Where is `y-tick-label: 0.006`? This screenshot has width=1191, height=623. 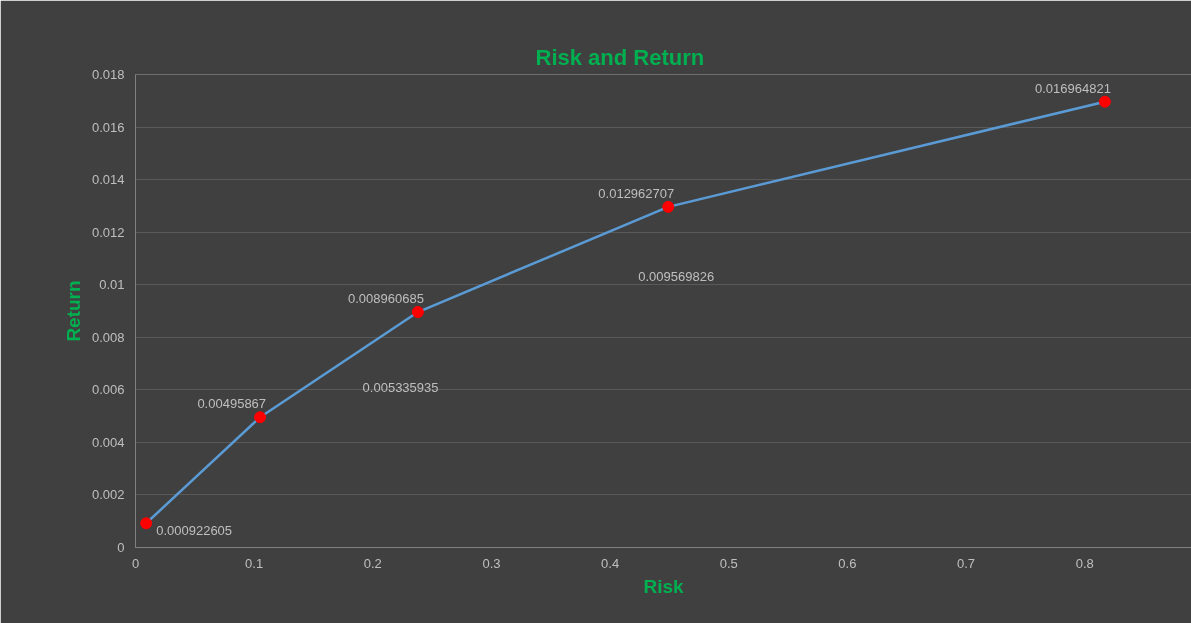 y-tick-label: 0.006 is located at coordinates (108, 390).